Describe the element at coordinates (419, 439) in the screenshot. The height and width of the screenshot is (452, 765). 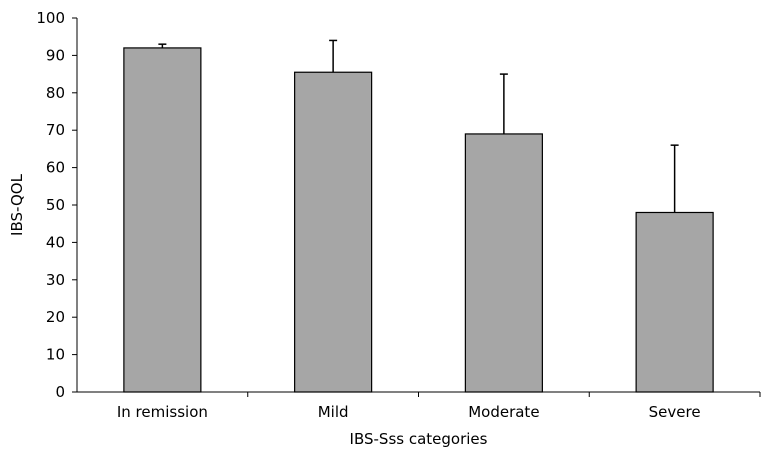
I see `x-axis-title: IBS-Sss categories` at that location.